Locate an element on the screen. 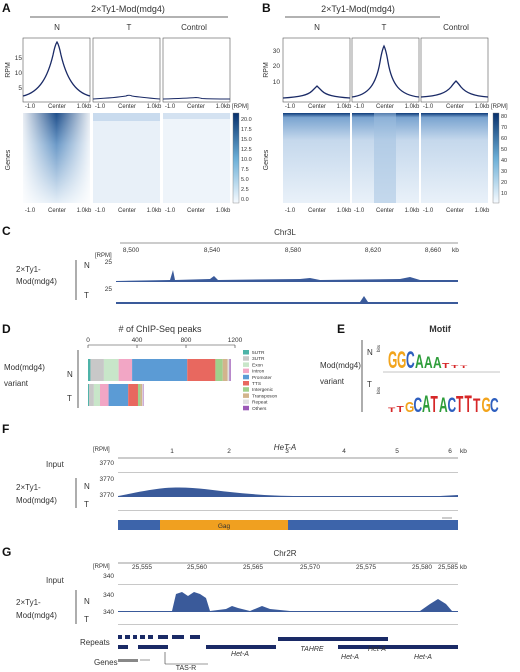 This screenshot has width=520, height=672. axis-label: Mod(mdg4) is located at coordinates (24, 367).